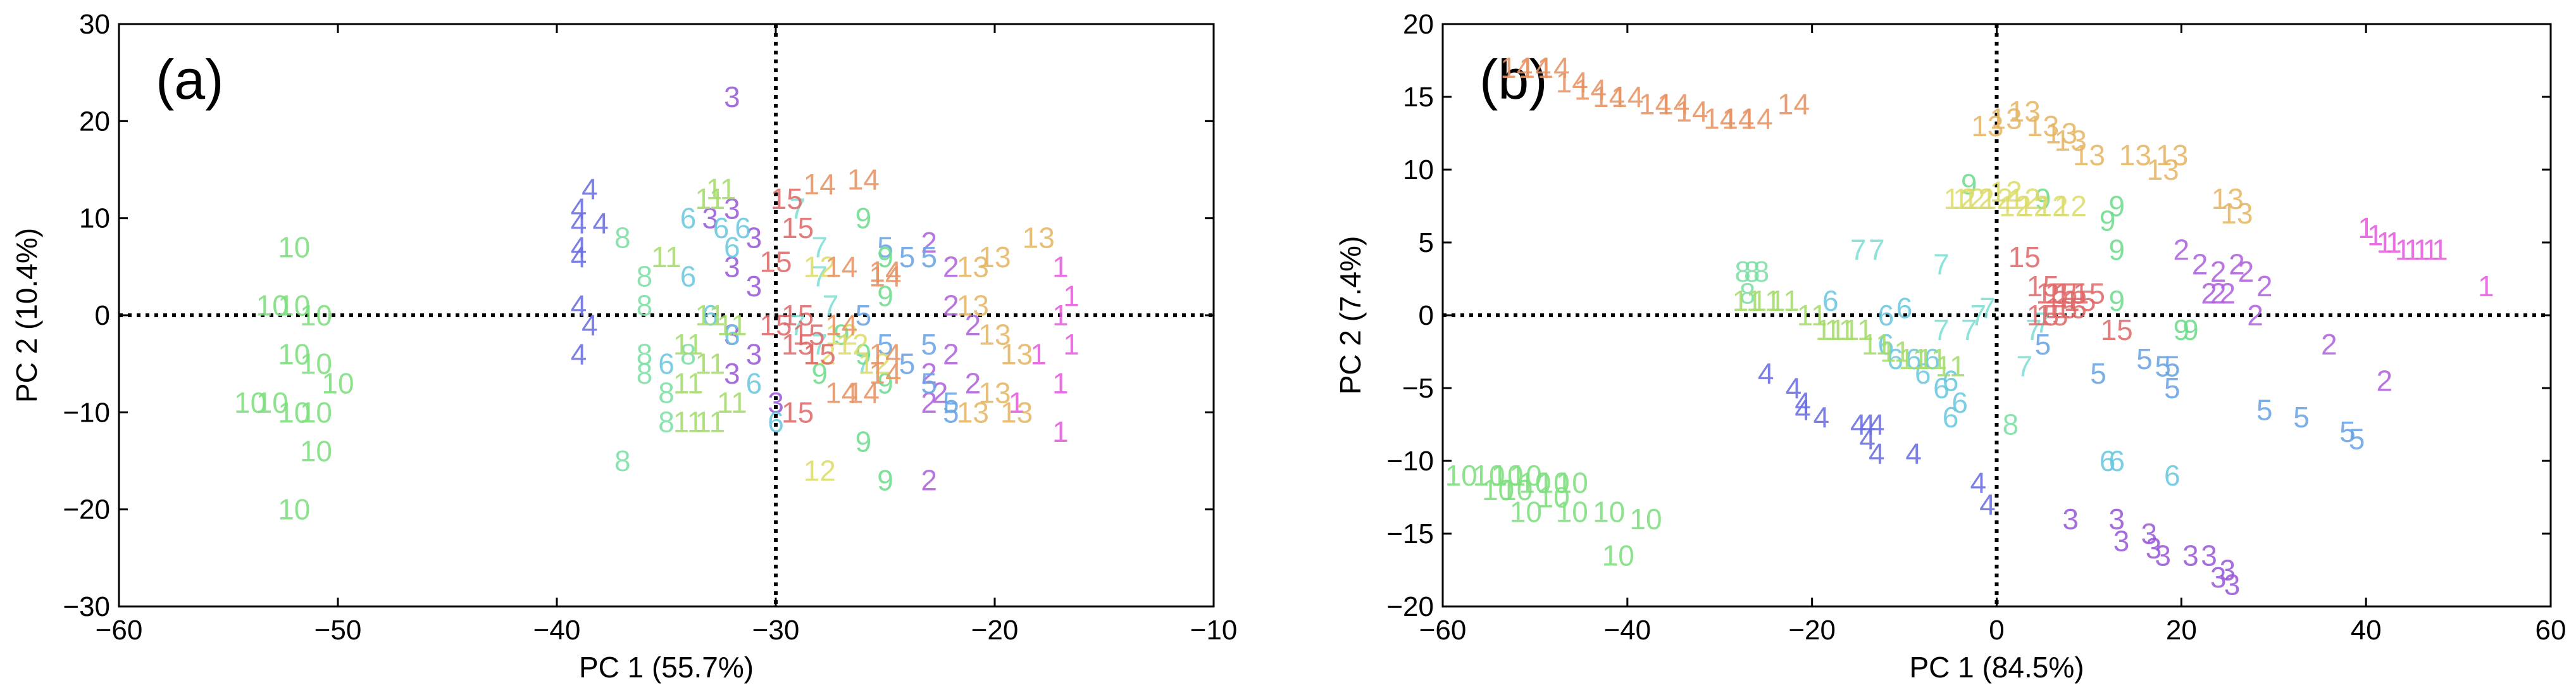 The height and width of the screenshot is (697, 2576). Describe the element at coordinates (1418, 169) in the screenshot. I see `y-tick-label-b: 10` at that location.